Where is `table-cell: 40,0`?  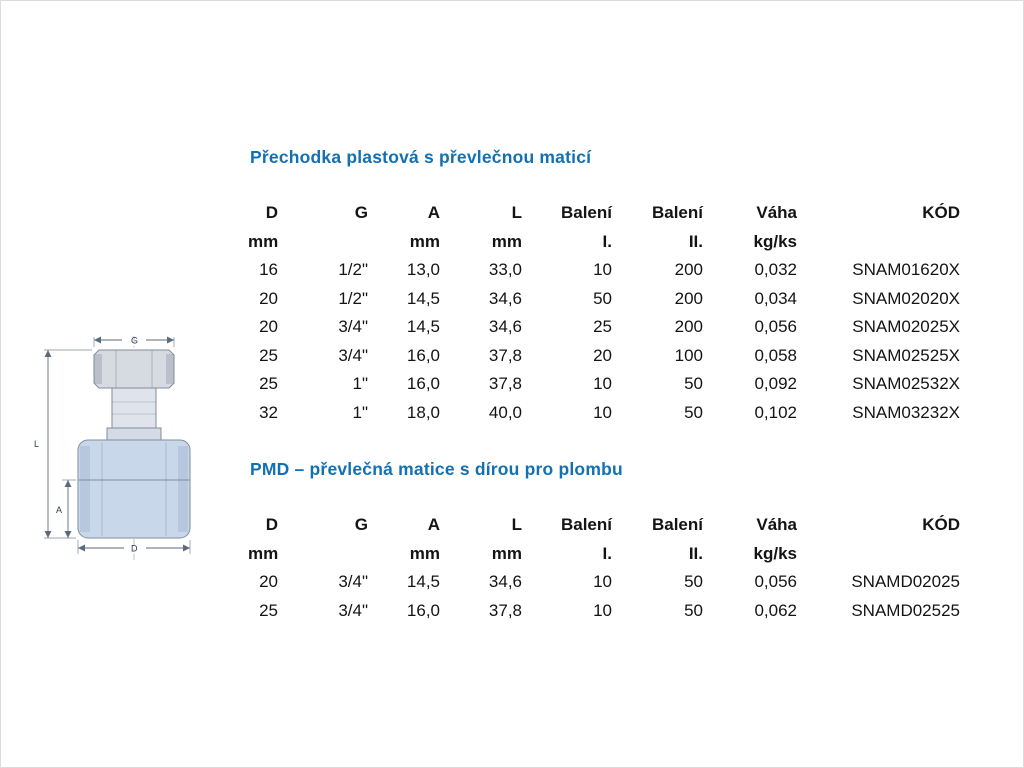 table-cell: 40,0 is located at coordinates (505, 412).